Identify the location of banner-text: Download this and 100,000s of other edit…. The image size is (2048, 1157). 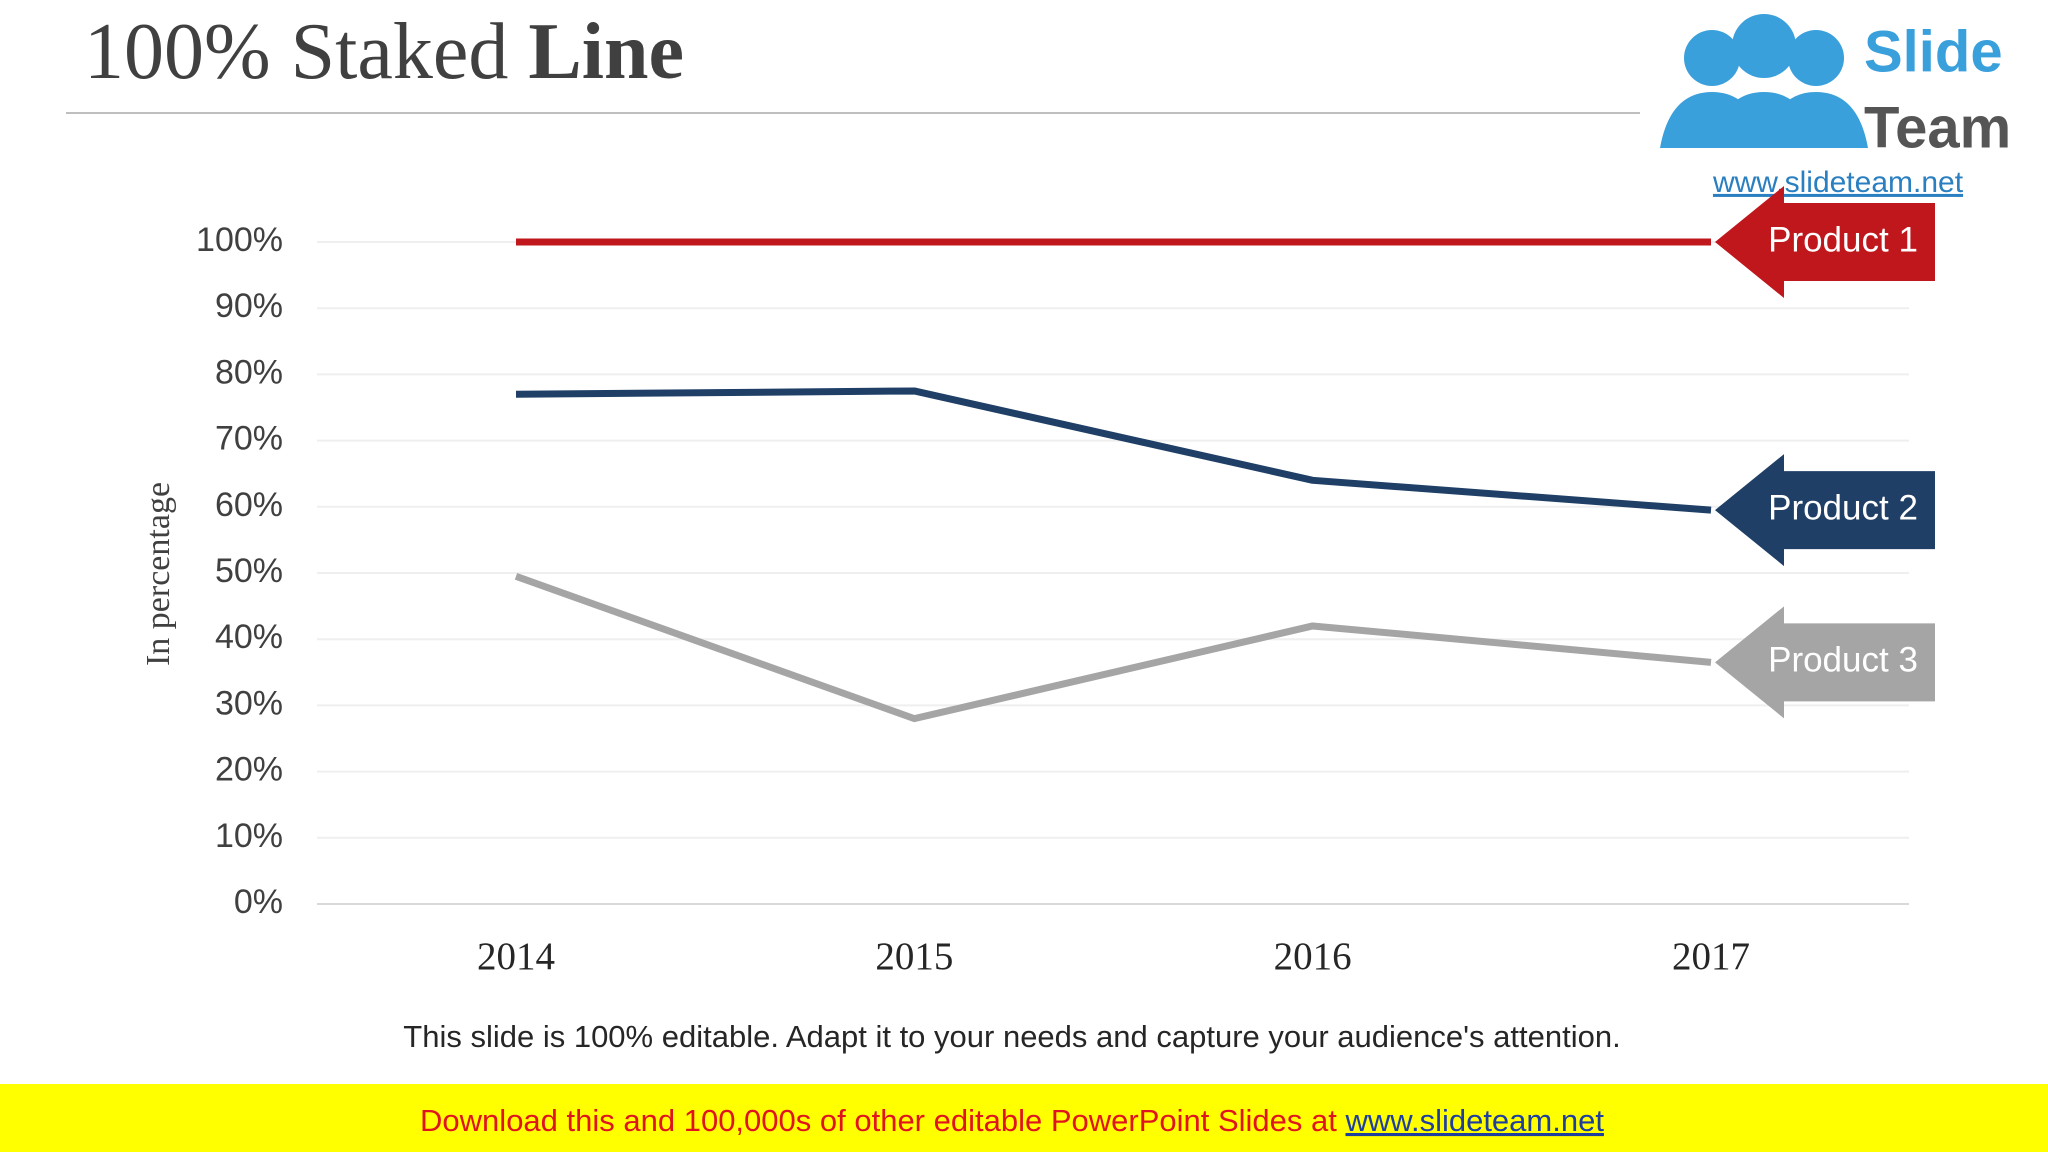
(878, 1120).